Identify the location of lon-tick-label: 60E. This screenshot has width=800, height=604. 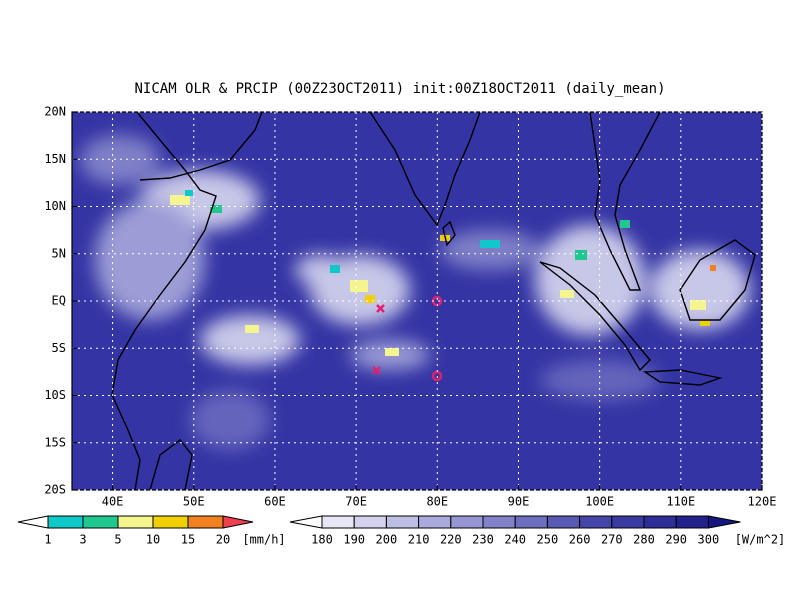
(275, 502).